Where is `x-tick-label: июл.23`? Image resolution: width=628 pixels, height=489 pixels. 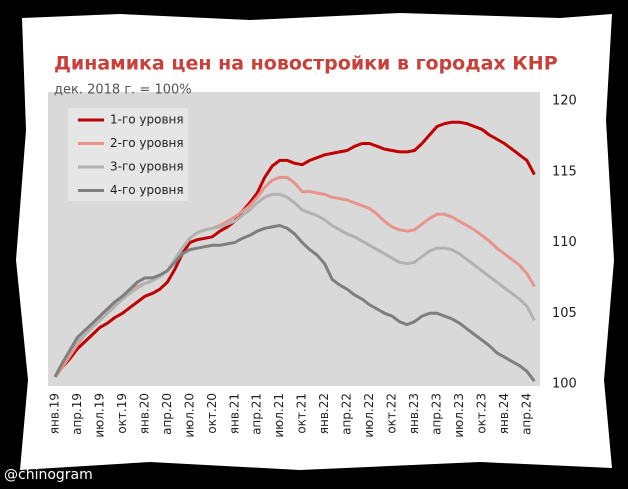
x-tick-label: июл.23 is located at coordinates (459, 415).